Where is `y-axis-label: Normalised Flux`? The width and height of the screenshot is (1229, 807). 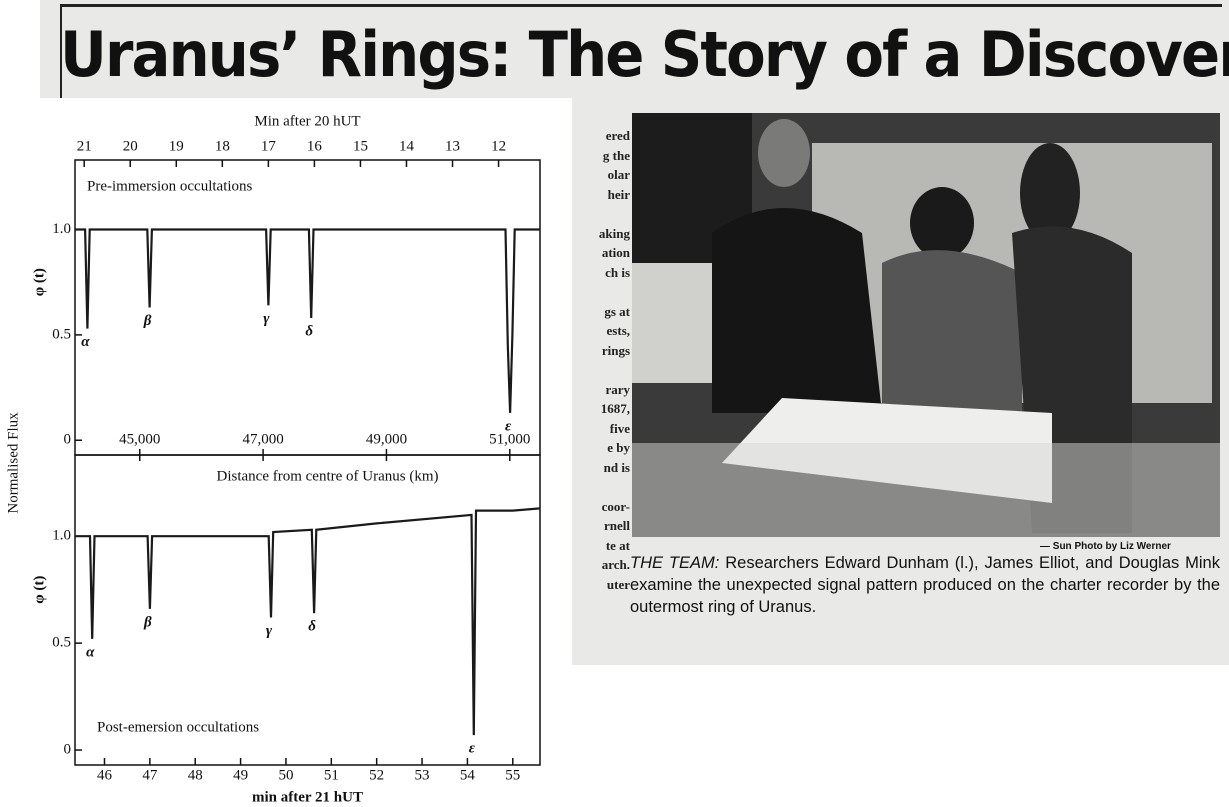 y-axis-label: Normalised Flux is located at coordinates (13, 463).